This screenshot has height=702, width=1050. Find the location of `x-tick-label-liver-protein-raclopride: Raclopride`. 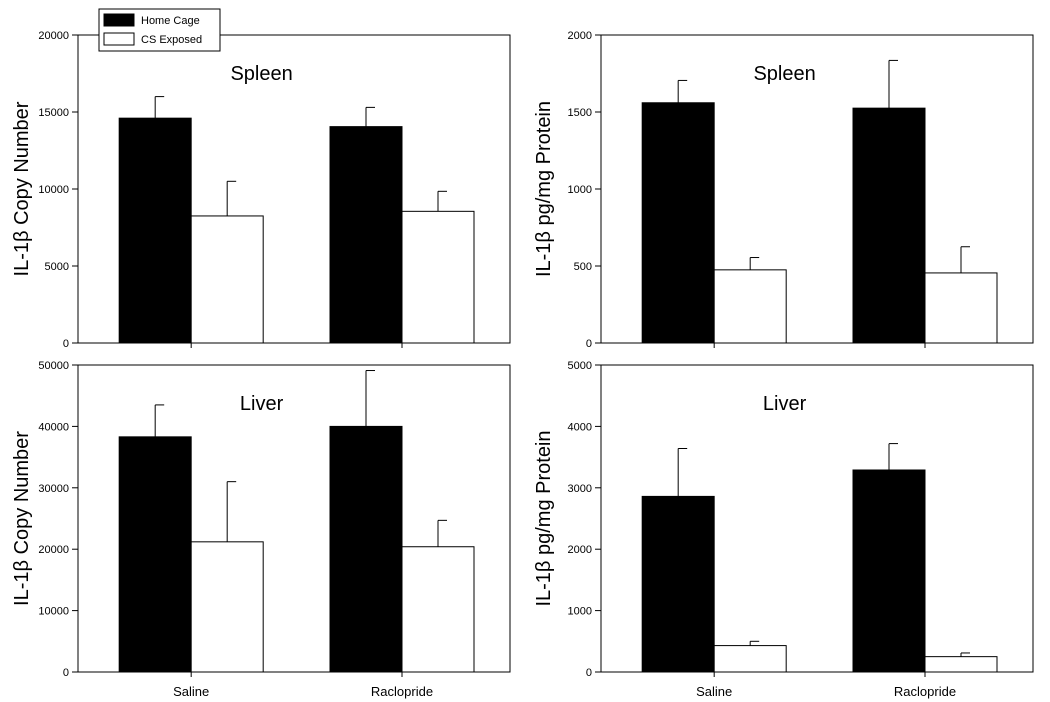

x-tick-label-liver-protein-raclopride: Raclopride is located at coordinates (925, 691).